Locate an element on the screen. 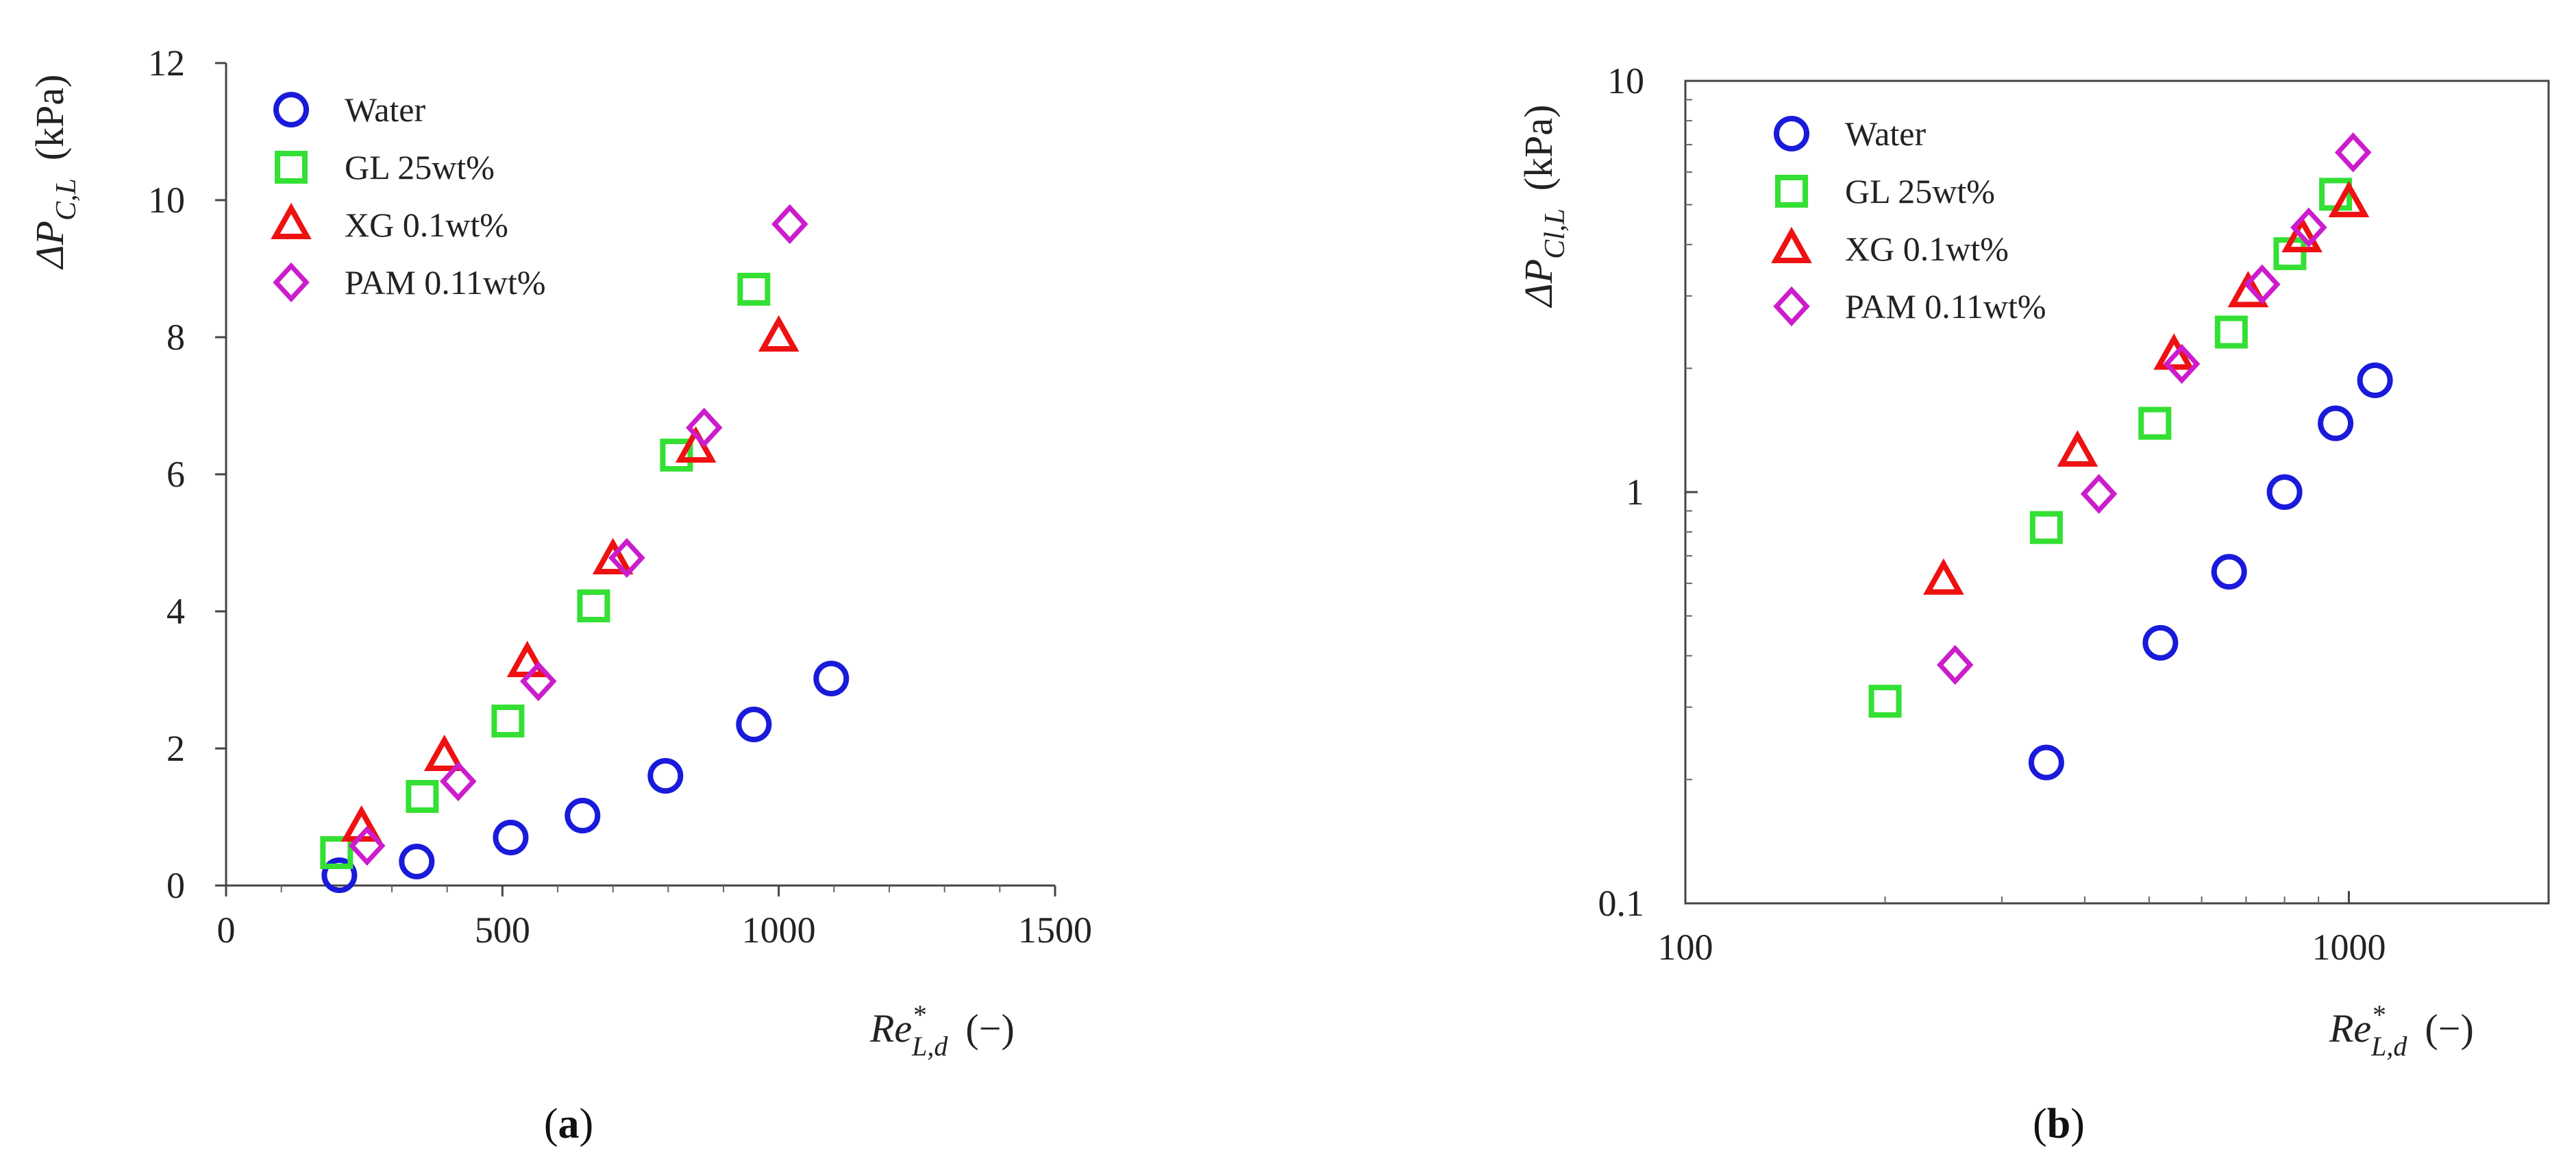 Image resolution: width=2576 pixels, height=1172 pixels. x-tick-label: 1500 is located at coordinates (1055, 930).